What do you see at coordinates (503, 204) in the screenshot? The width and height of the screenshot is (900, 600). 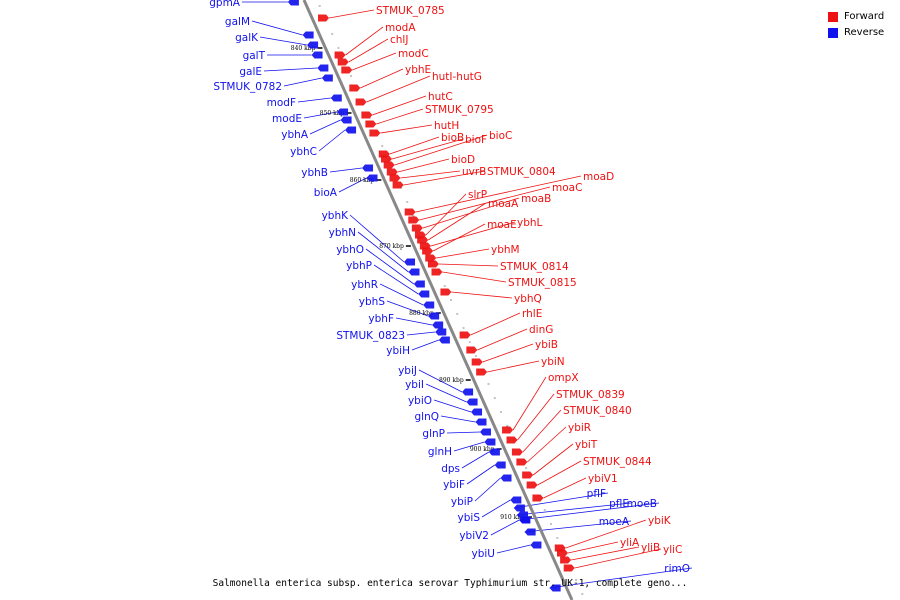 I see `forward-gene-label: moaA` at bounding box center [503, 204].